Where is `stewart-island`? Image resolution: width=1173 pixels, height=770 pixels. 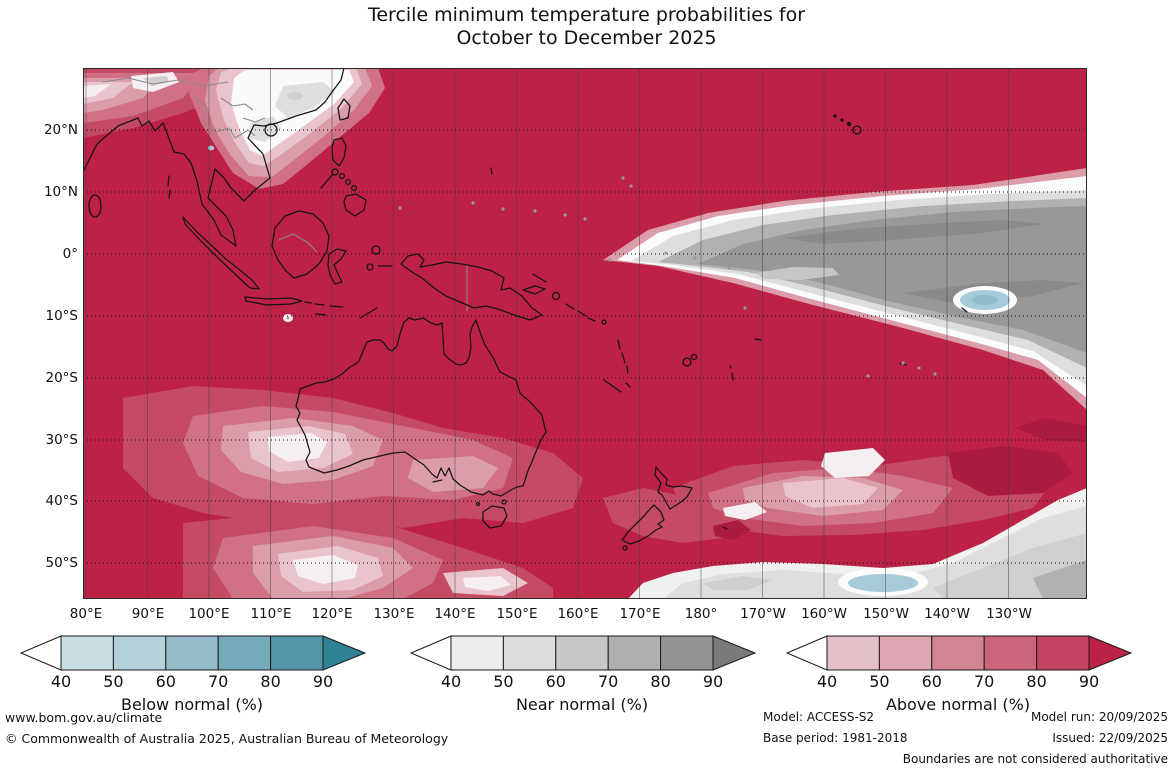
stewart-island is located at coordinates (625, 548).